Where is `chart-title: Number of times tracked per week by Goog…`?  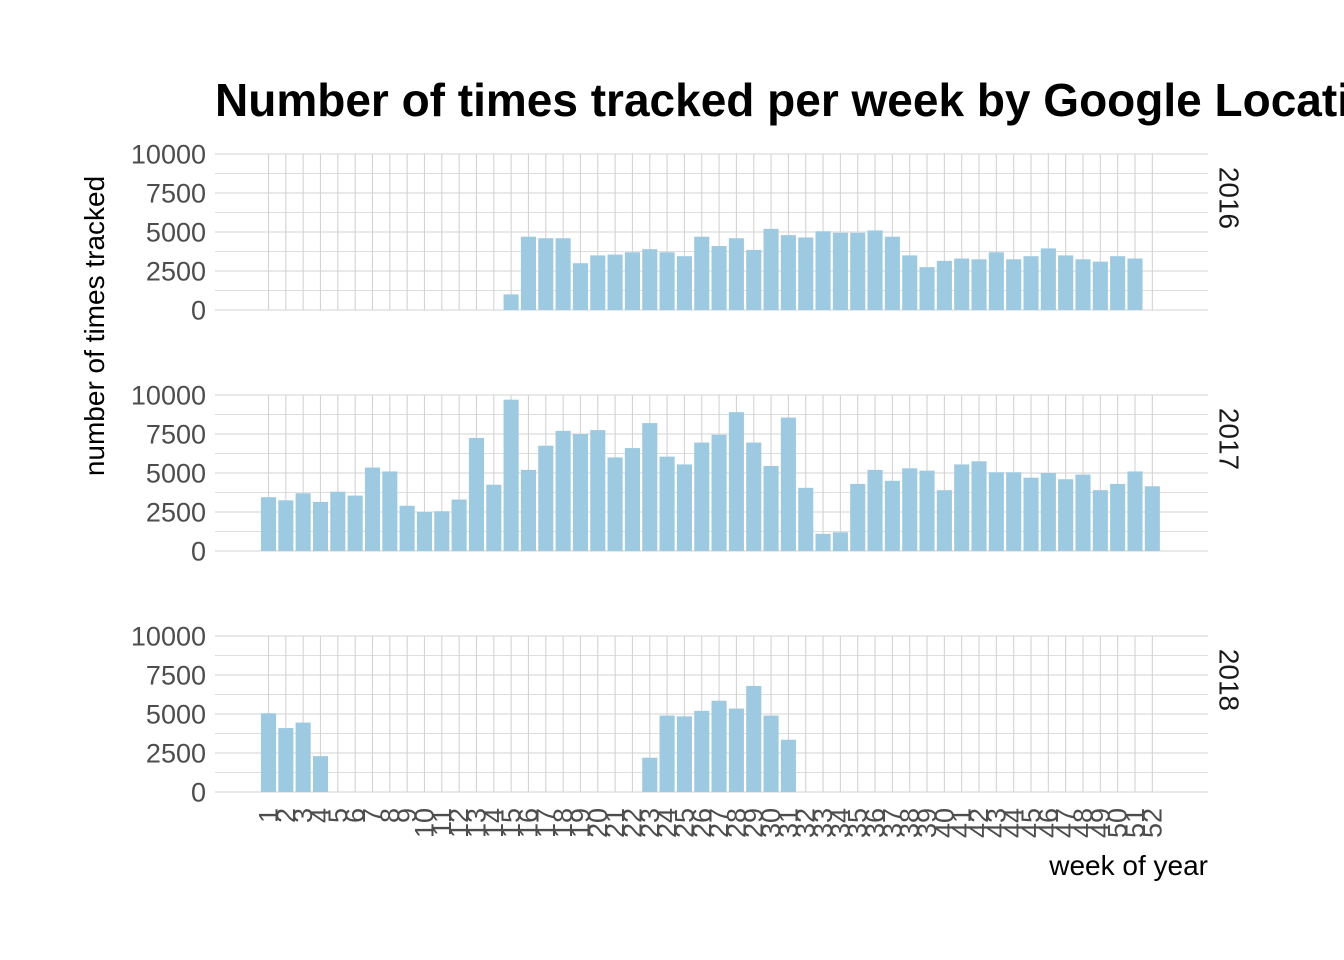 chart-title: Number of times tracked per week by Goog… is located at coordinates (779, 100).